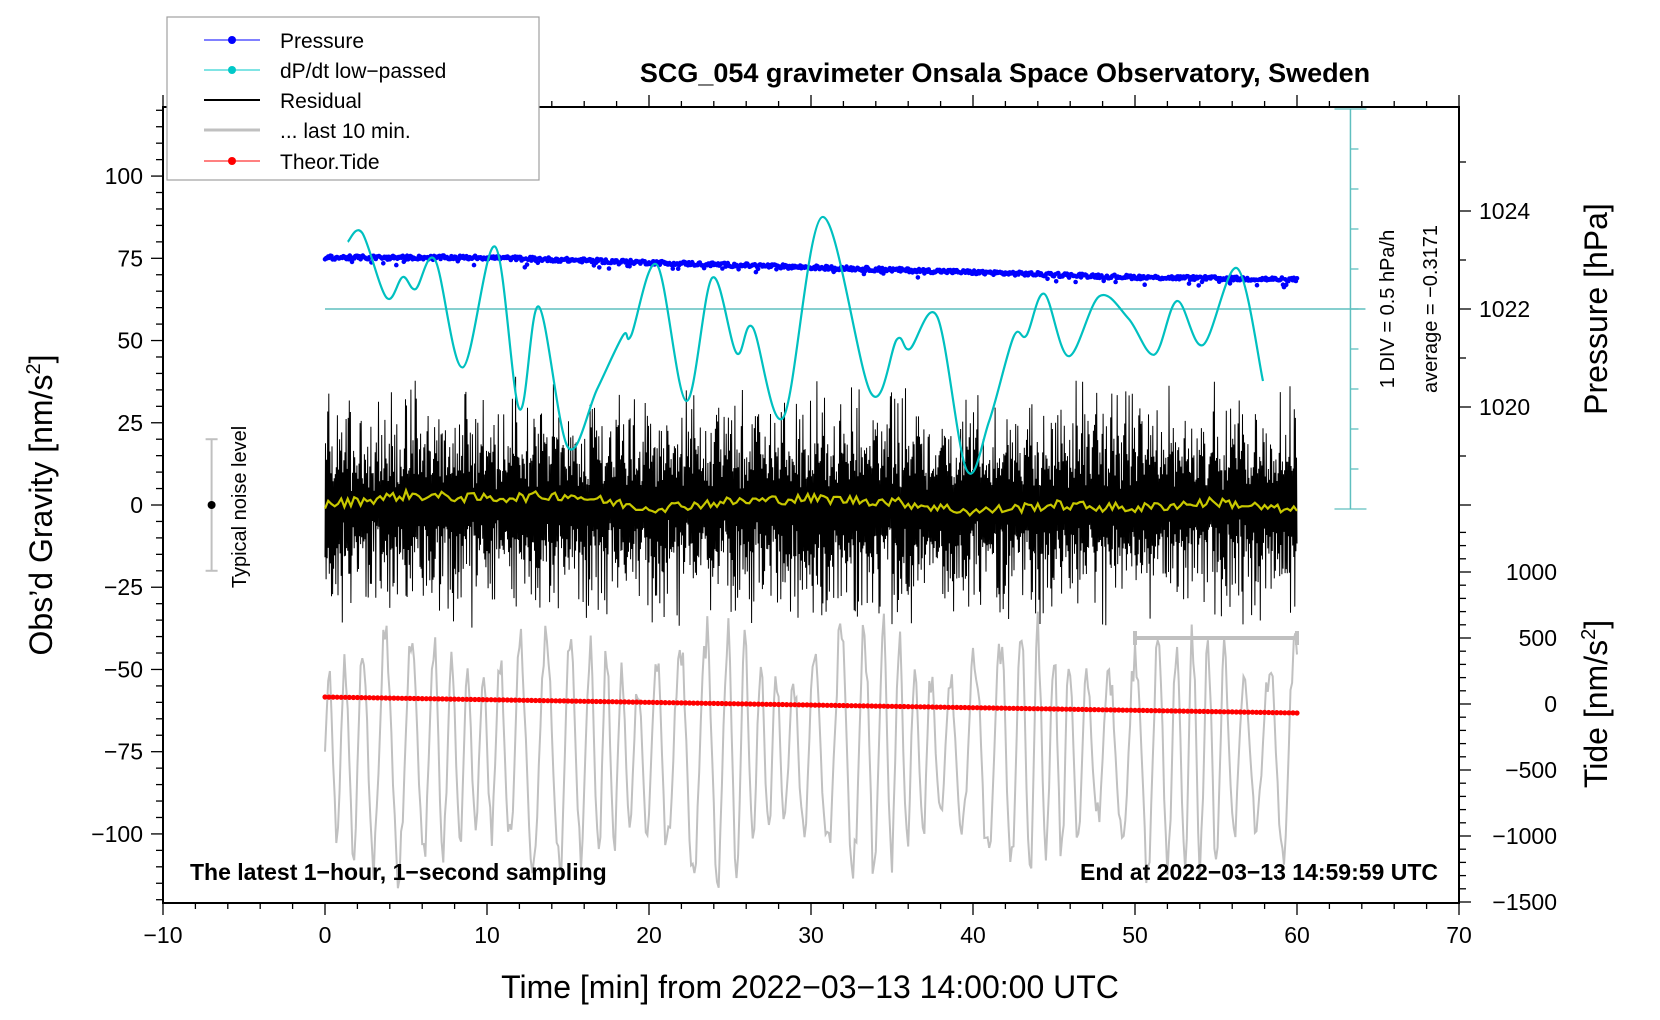  Describe the element at coordinates (649, 935) in the screenshot. I see `x-tick-label: 20` at that location.